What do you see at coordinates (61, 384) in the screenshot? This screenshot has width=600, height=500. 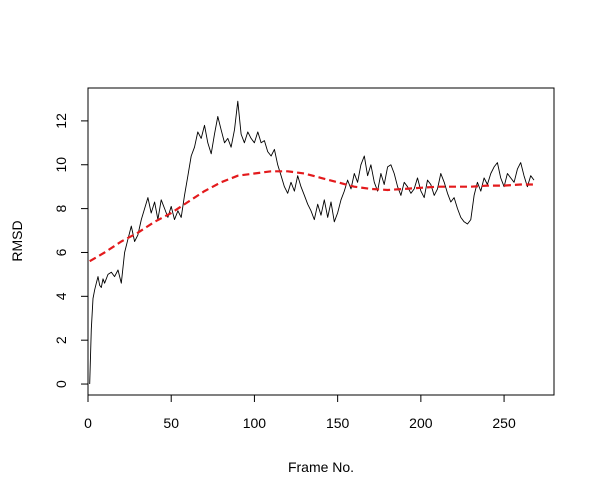 I see `y-tick-label: 0` at bounding box center [61, 384].